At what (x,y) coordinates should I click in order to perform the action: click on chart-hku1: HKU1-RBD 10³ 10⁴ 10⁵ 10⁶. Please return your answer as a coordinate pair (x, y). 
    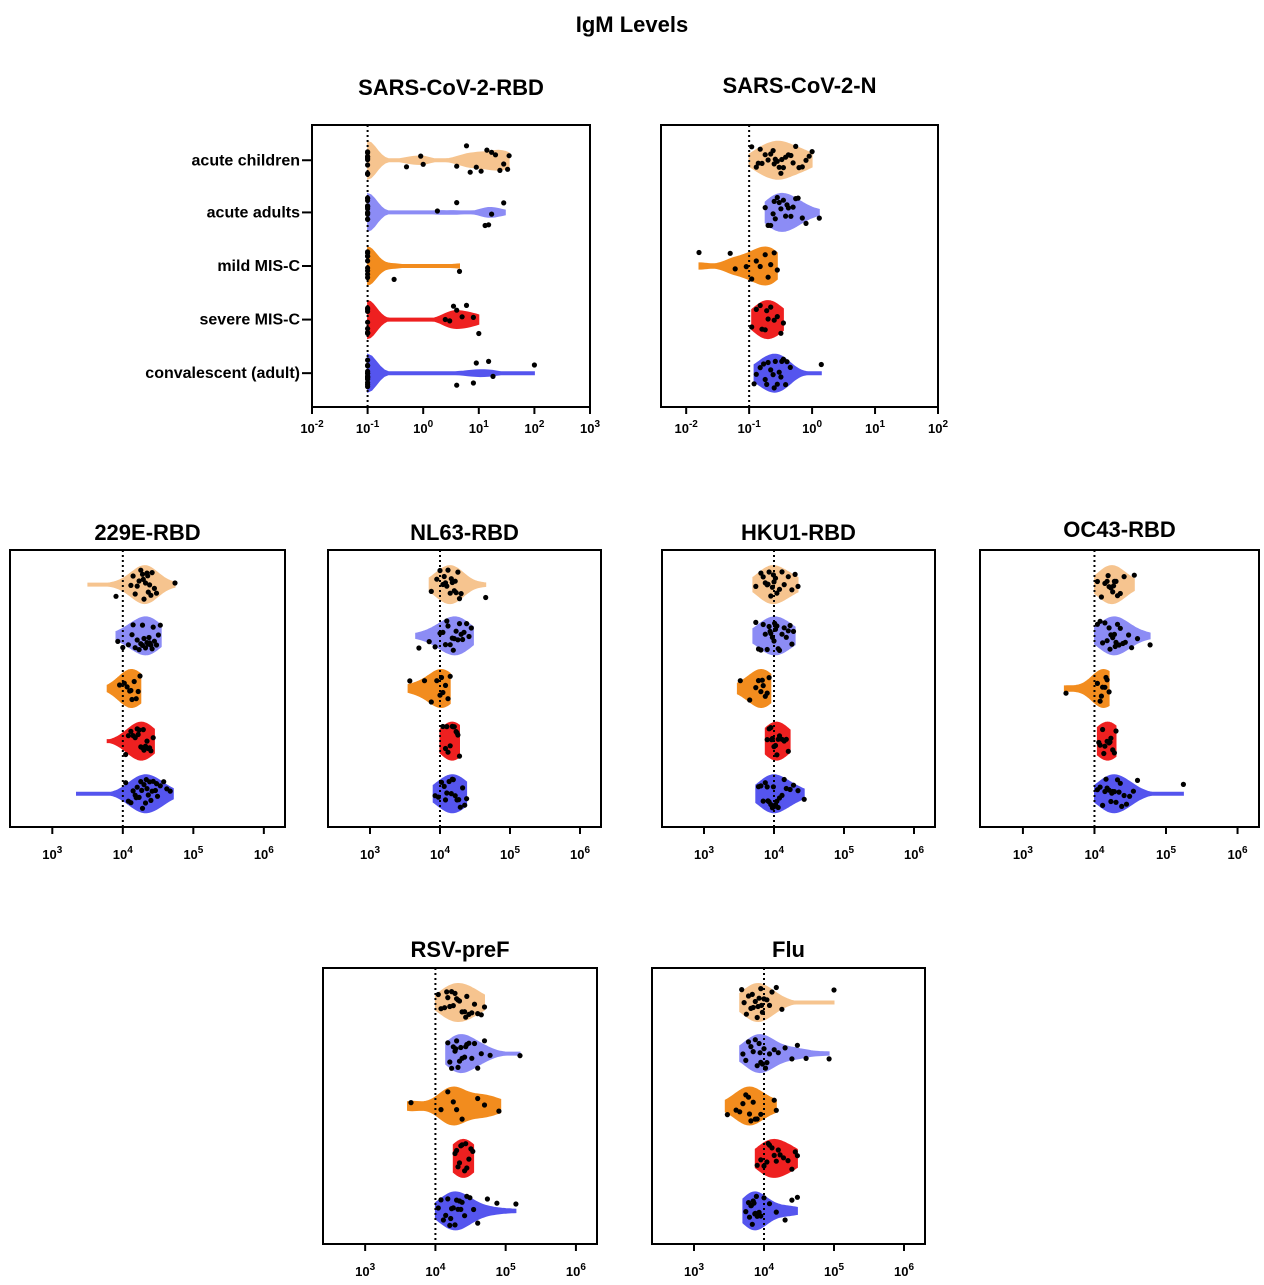
    Looking at the image, I should click on (798, 691).